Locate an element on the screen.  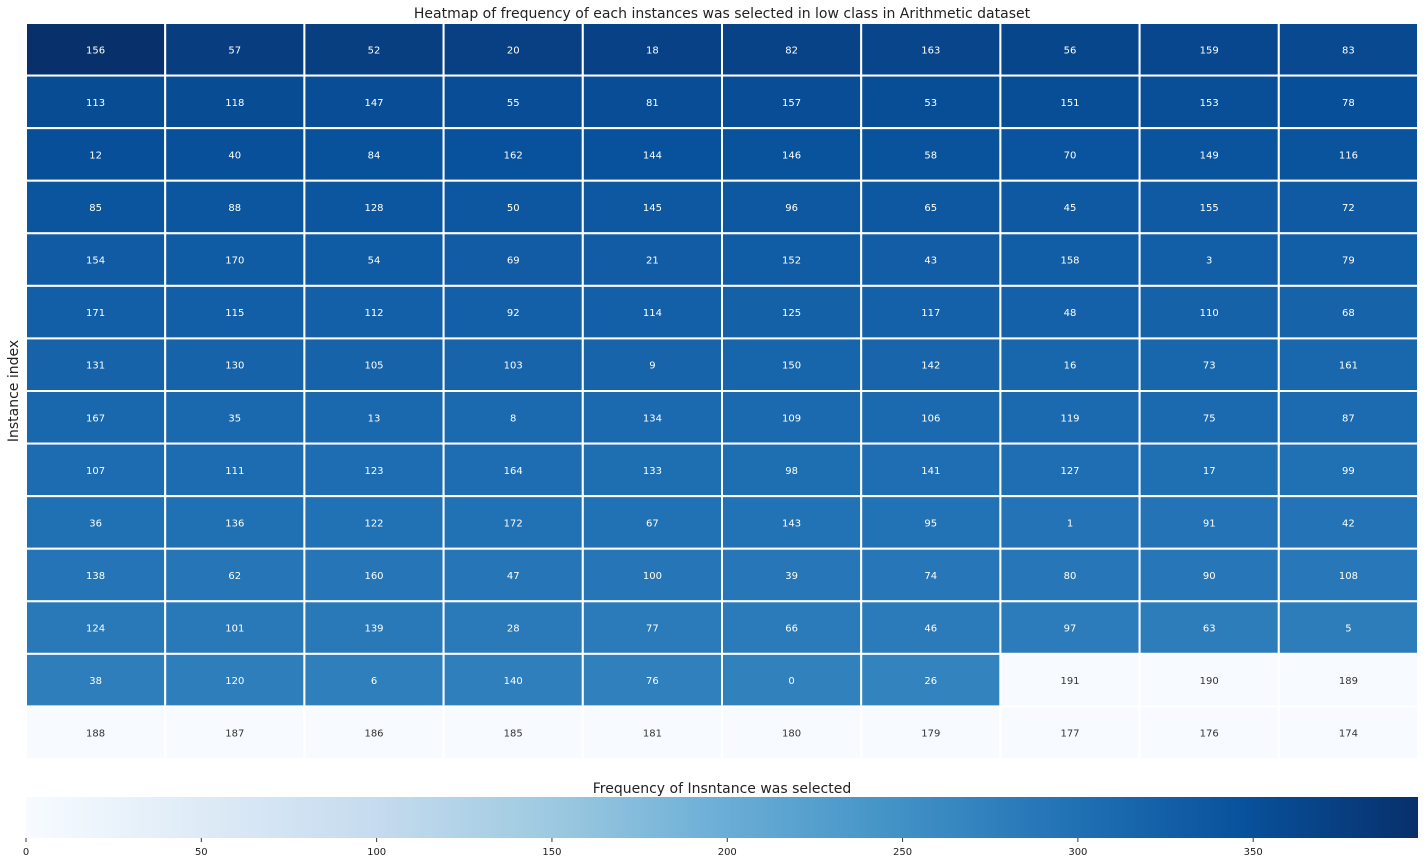
colorbar-label: Frequency of Insntance was selected is located at coordinates (722, 789).